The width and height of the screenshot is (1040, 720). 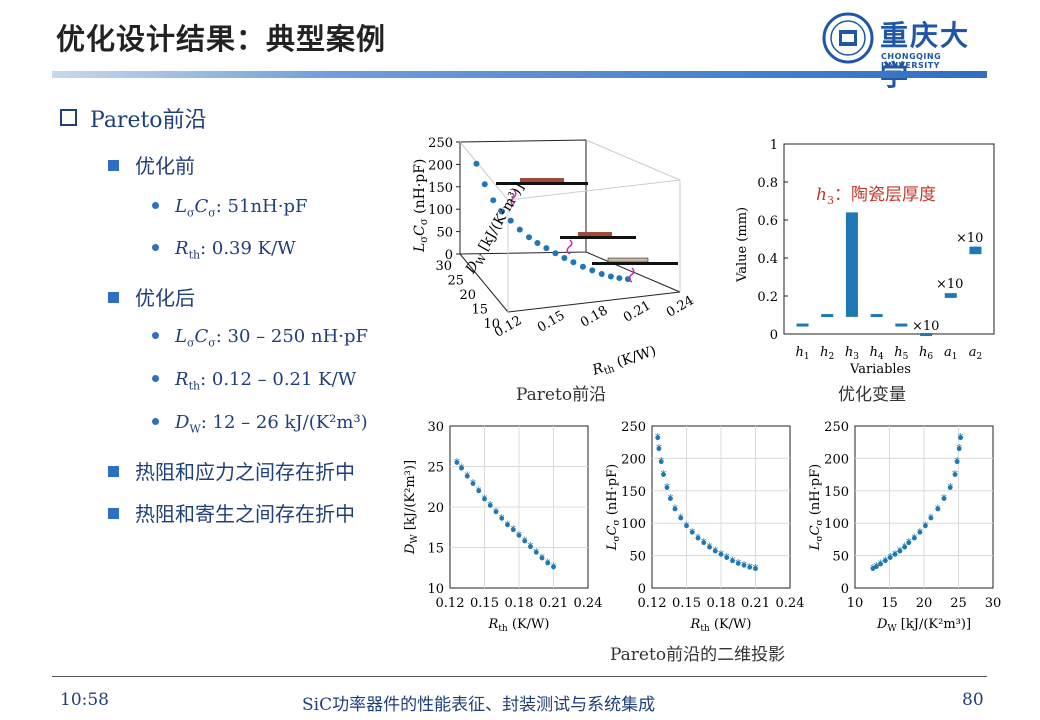 I want to click on bar-h4, so click(x=876, y=316).